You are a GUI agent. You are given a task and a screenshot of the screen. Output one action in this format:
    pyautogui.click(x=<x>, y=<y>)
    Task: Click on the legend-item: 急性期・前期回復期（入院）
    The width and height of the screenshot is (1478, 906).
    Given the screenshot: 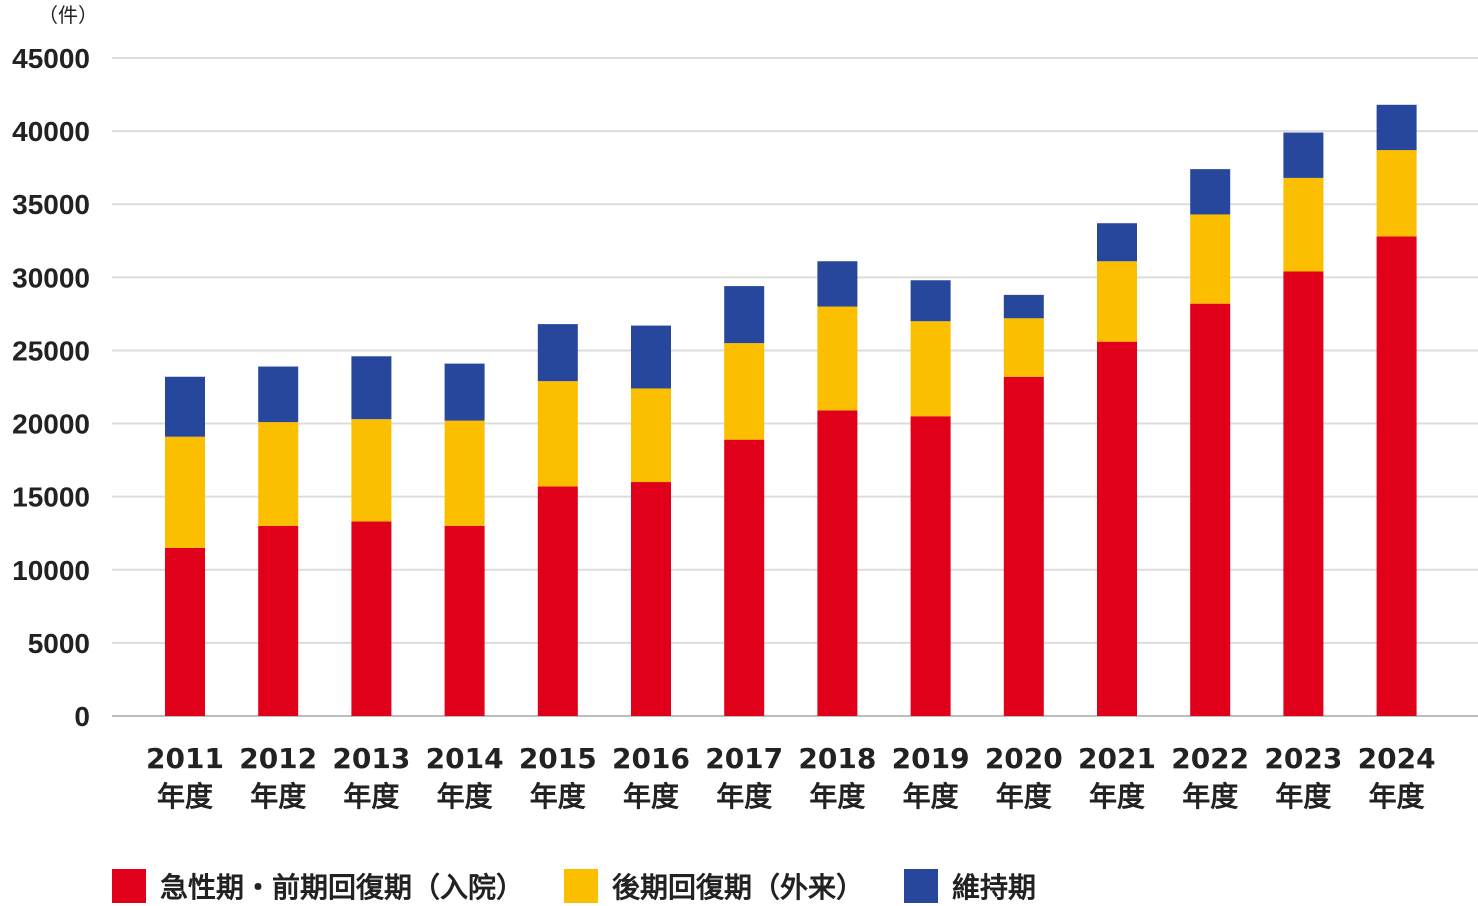 What is the action you would take?
    pyautogui.click(x=318, y=886)
    